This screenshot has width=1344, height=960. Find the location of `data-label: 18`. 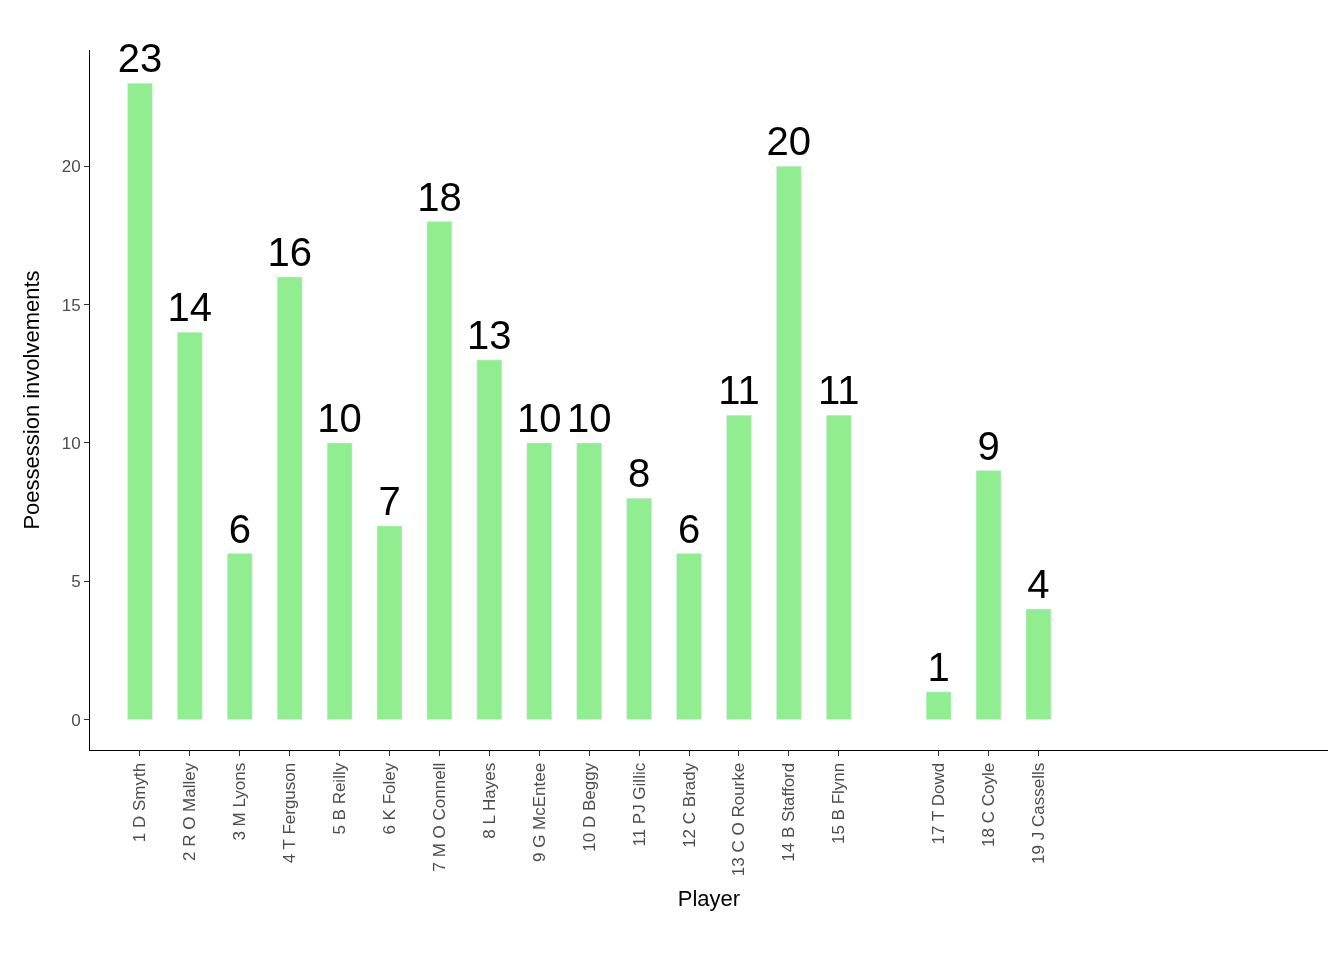

data-label: 18 is located at coordinates (439, 196).